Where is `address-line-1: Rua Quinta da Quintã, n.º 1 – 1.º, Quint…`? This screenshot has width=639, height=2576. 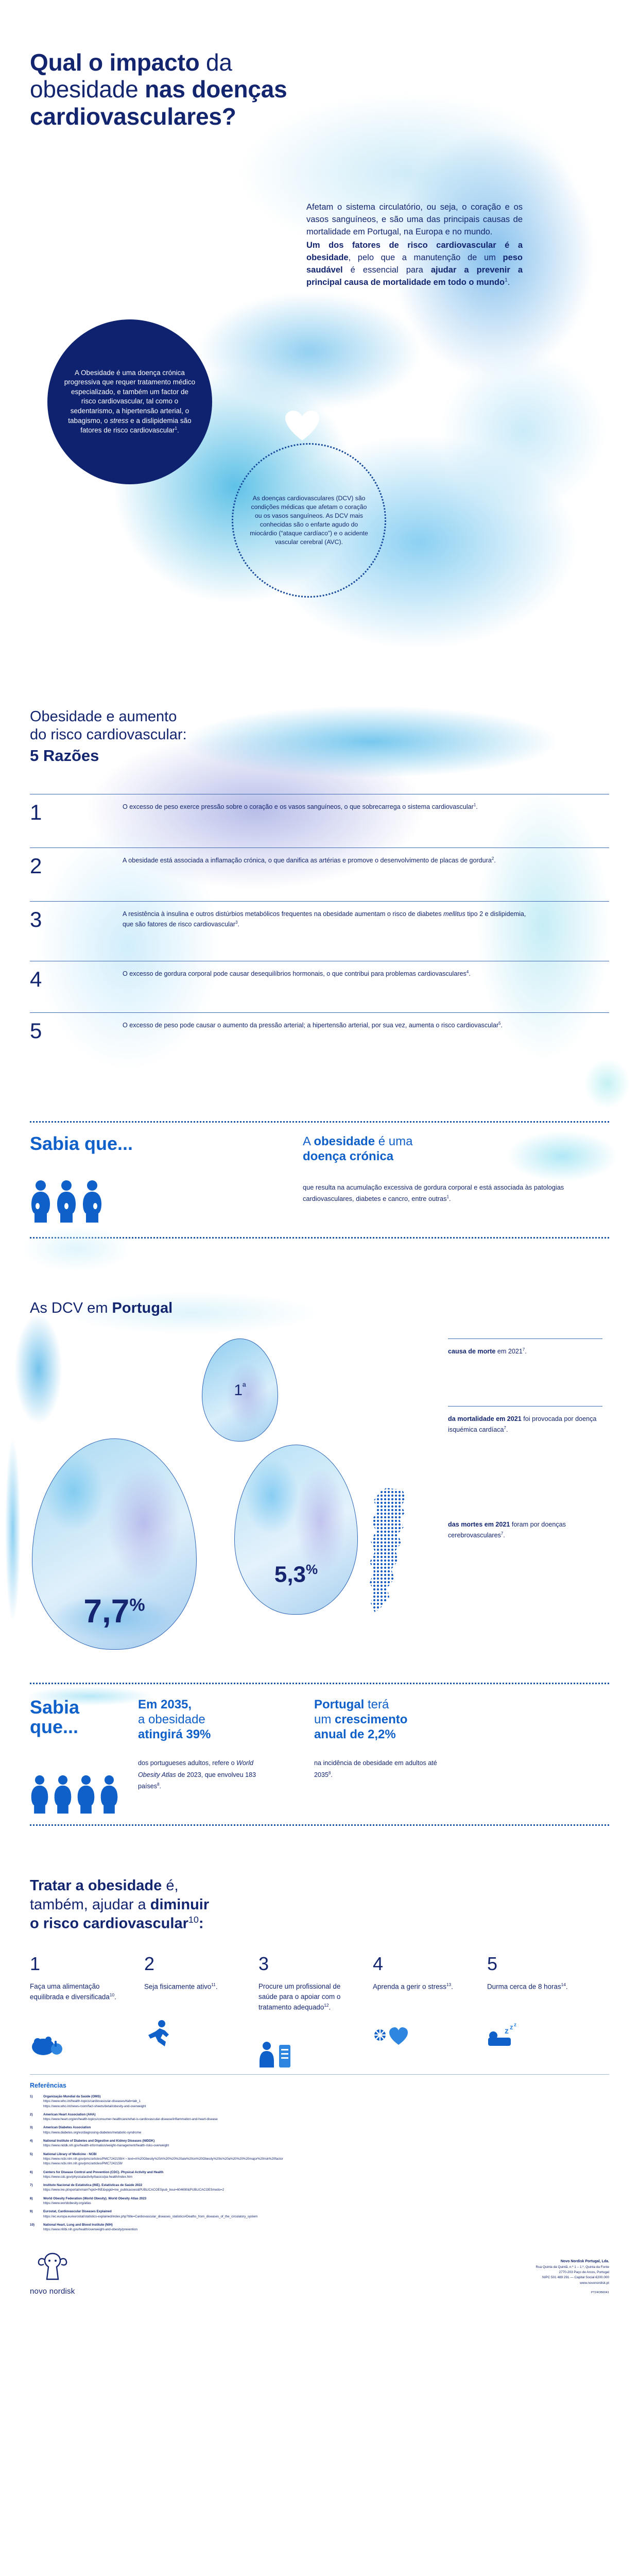
address-line-1: Rua Quinta da Quintã, n.º 1 – 1.º, Quint… is located at coordinates (572, 2267).